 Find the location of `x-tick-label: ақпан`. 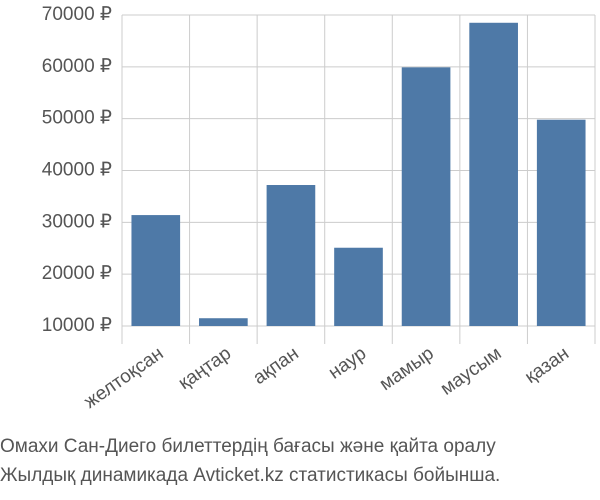

x-tick-label: ақпан is located at coordinates (275, 366).